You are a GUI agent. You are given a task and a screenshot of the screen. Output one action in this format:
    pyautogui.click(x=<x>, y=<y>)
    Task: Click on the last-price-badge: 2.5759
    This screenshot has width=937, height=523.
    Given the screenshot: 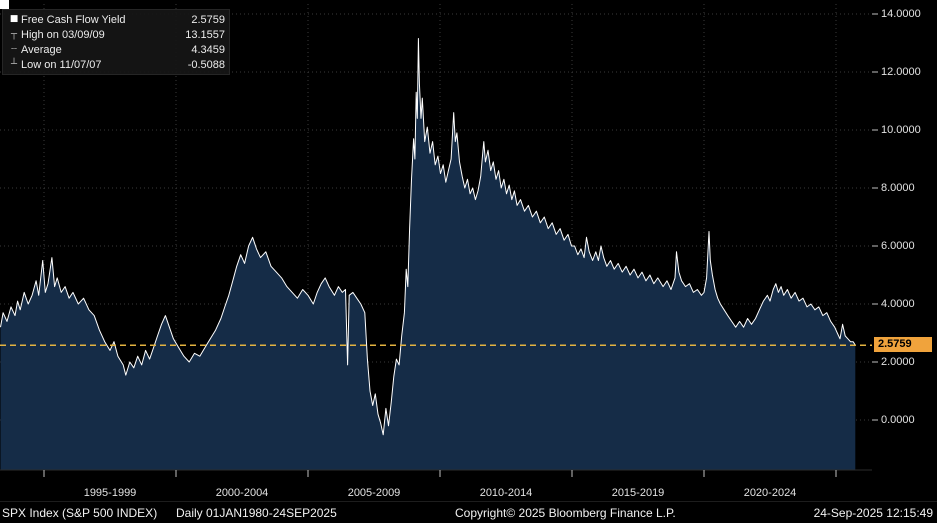 What is the action you would take?
    pyautogui.click(x=903, y=345)
    